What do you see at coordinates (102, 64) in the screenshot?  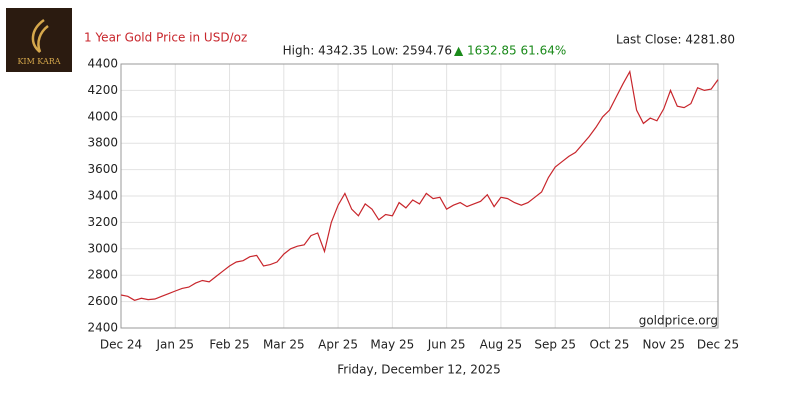 I see `y-tick-label: 4400` at bounding box center [102, 64].